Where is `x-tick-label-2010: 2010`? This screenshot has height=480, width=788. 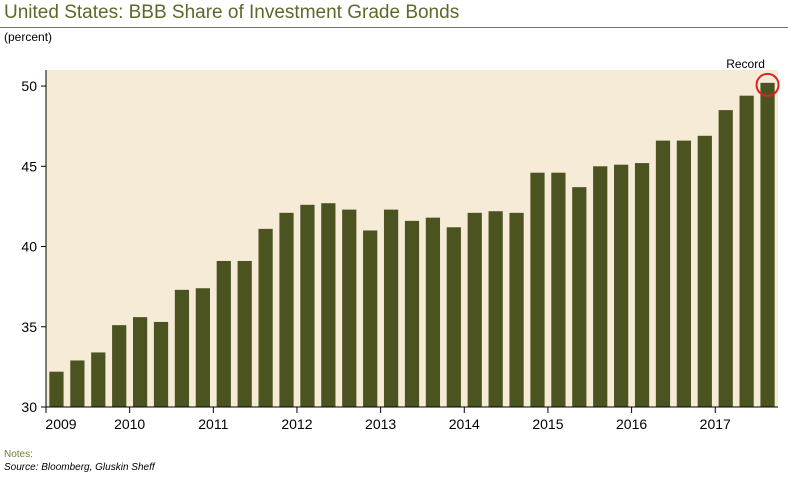
x-tick-label-2010: 2010 is located at coordinates (129, 424).